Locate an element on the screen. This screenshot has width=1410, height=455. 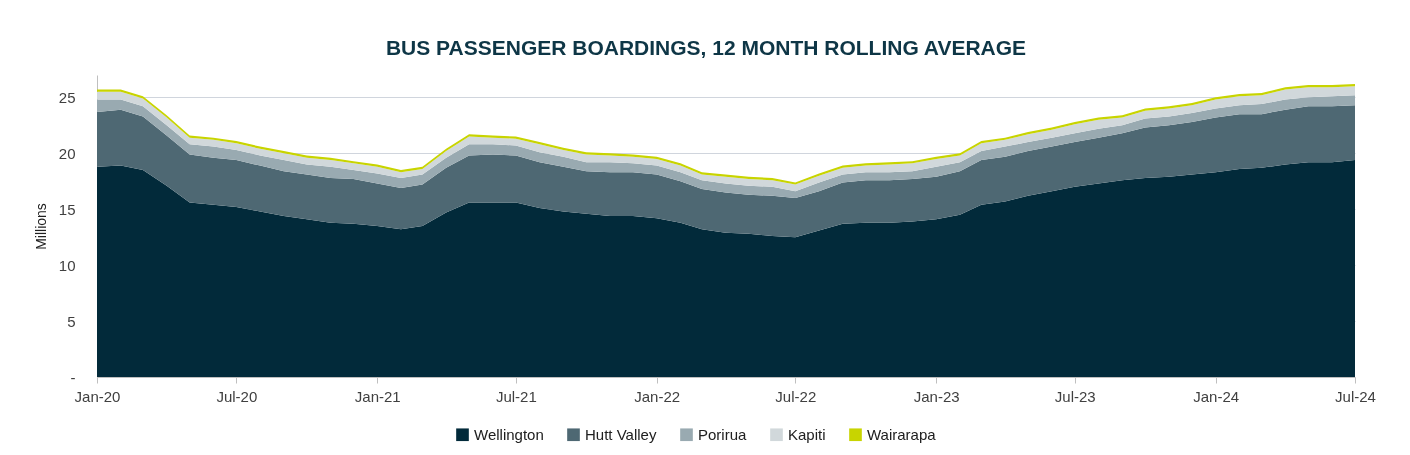
x-tick-label: Jan-20 is located at coordinates (97, 396).